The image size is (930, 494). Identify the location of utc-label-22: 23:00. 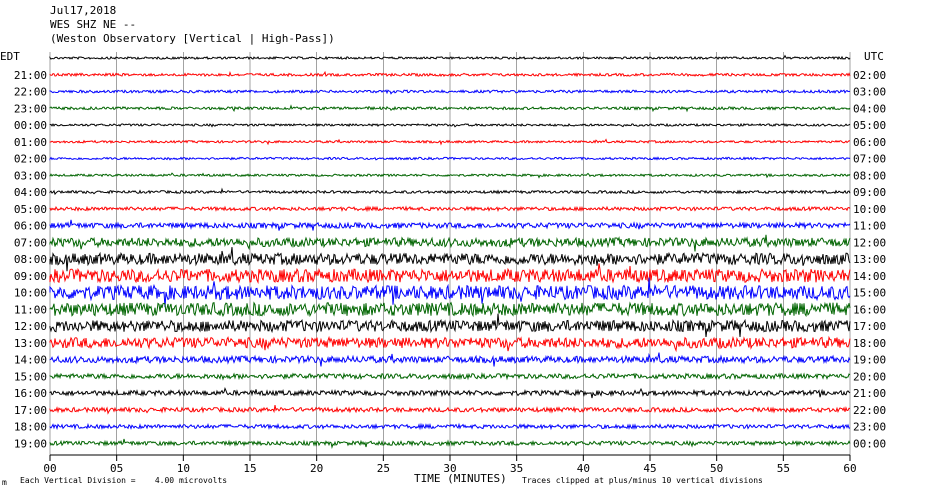
(869, 427).